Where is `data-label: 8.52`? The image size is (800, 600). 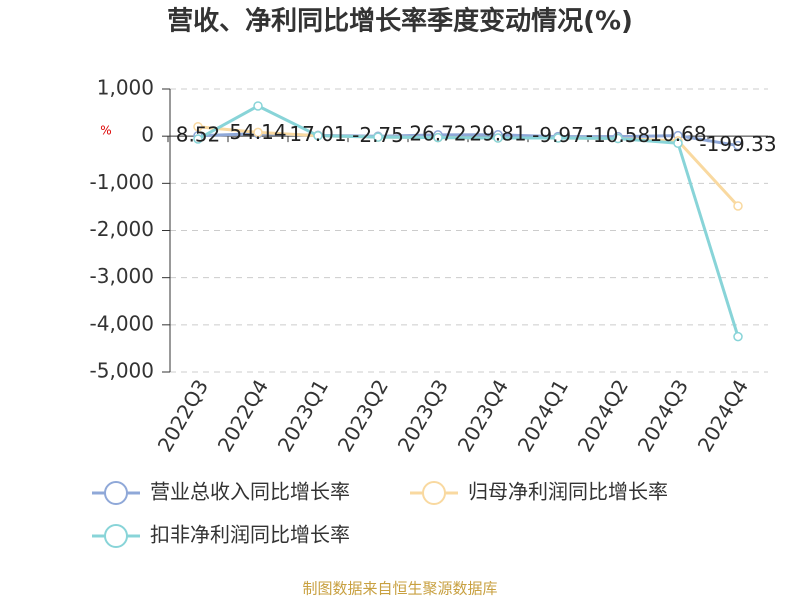 data-label: 8.52 is located at coordinates (198, 134).